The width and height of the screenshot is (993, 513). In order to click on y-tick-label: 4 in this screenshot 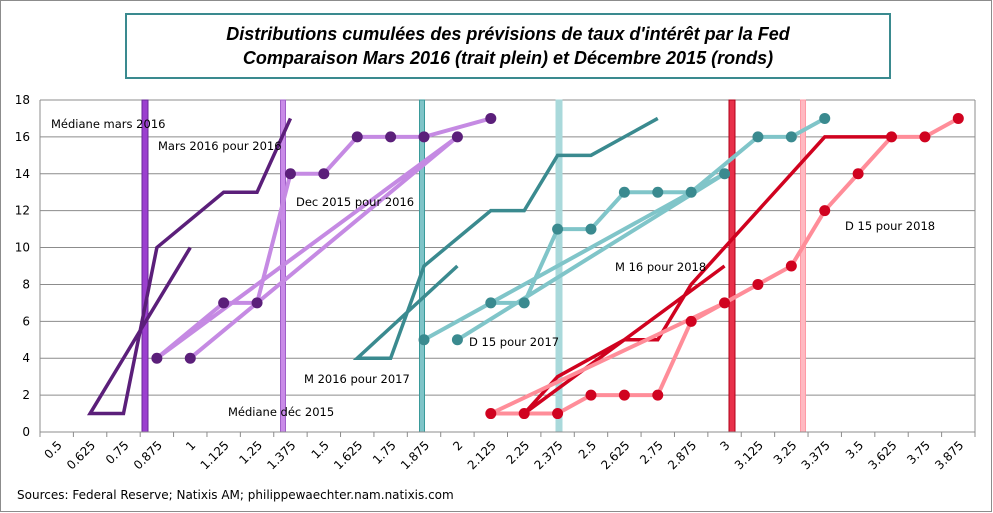, I will do `click(26, 358)`.